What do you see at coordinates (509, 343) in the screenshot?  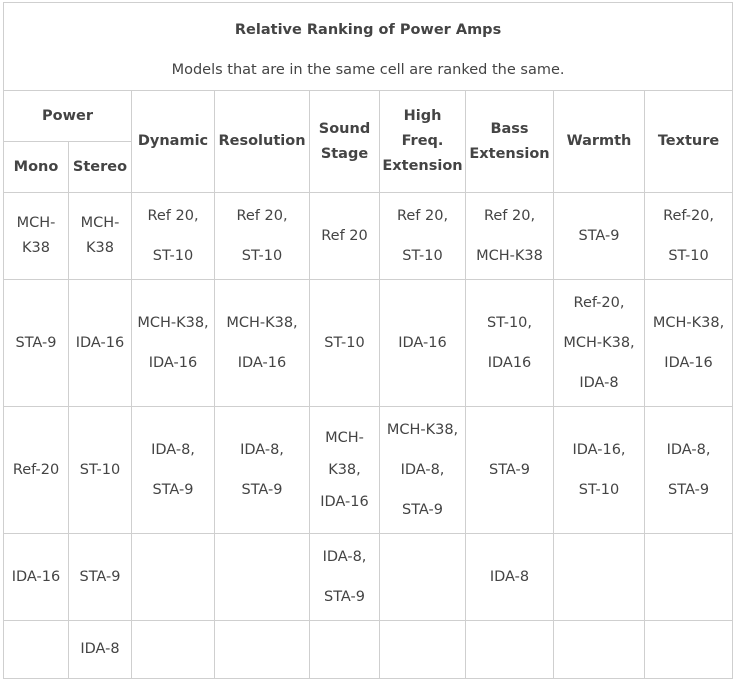 I see `cell-bass: ST-10, IDA16` at bounding box center [509, 343].